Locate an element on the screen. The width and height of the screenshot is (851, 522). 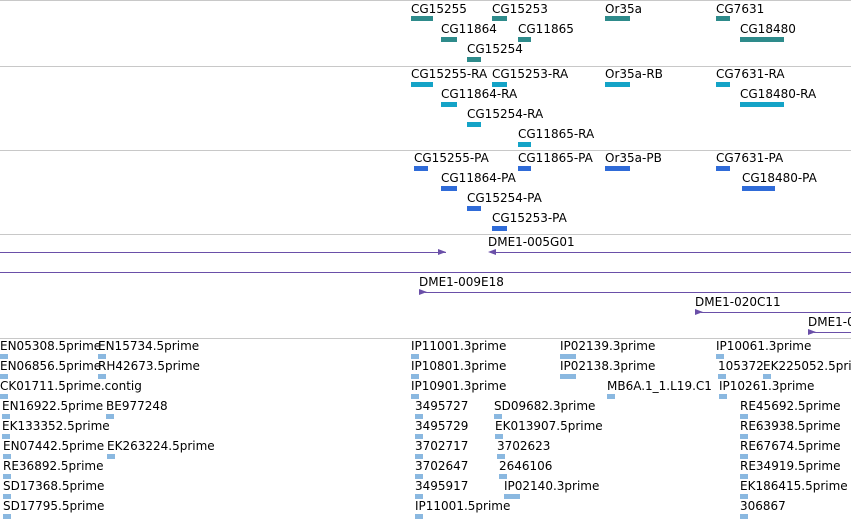
gene-label: CG7631 is located at coordinates (740, 9).